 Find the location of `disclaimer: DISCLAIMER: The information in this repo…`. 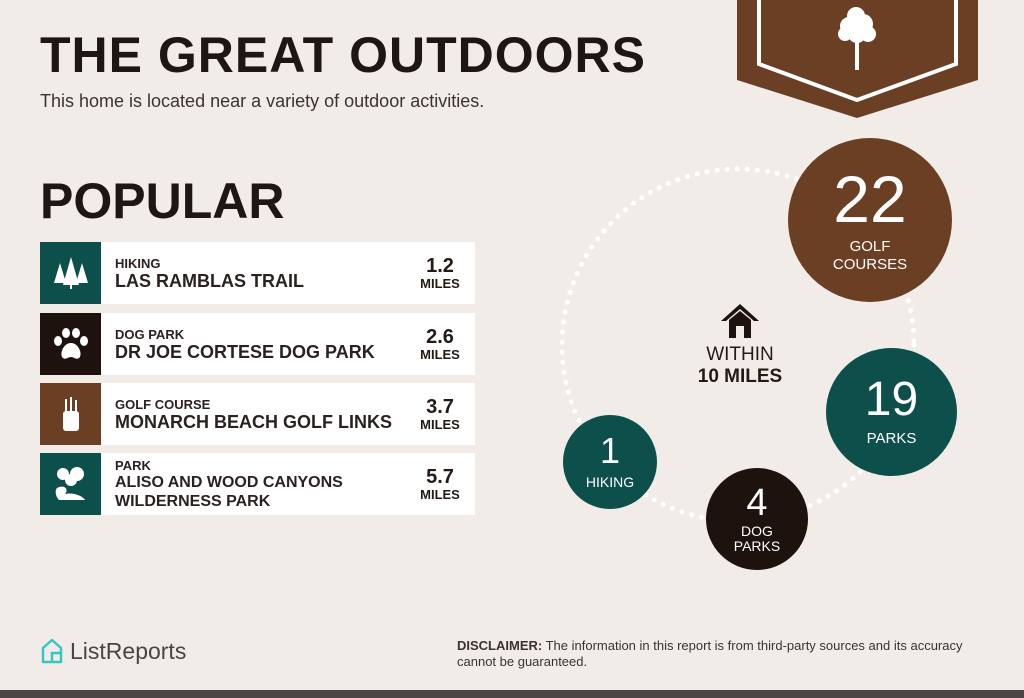

disclaimer: DISCLAIMER: The information in this repo… is located at coordinates (727, 654).